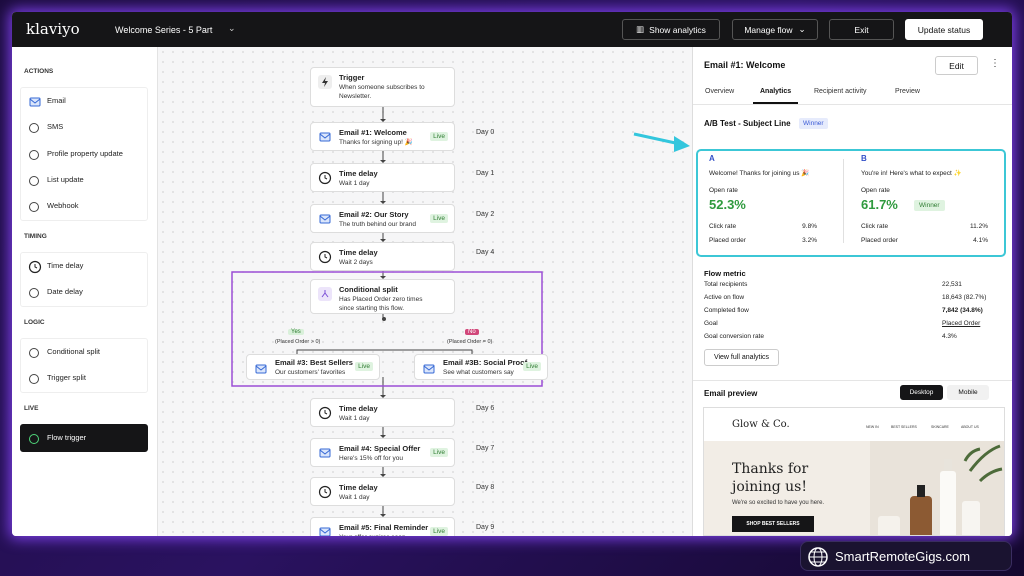 The image size is (1024, 576). I want to click on button-label: Edit, so click(956, 65).